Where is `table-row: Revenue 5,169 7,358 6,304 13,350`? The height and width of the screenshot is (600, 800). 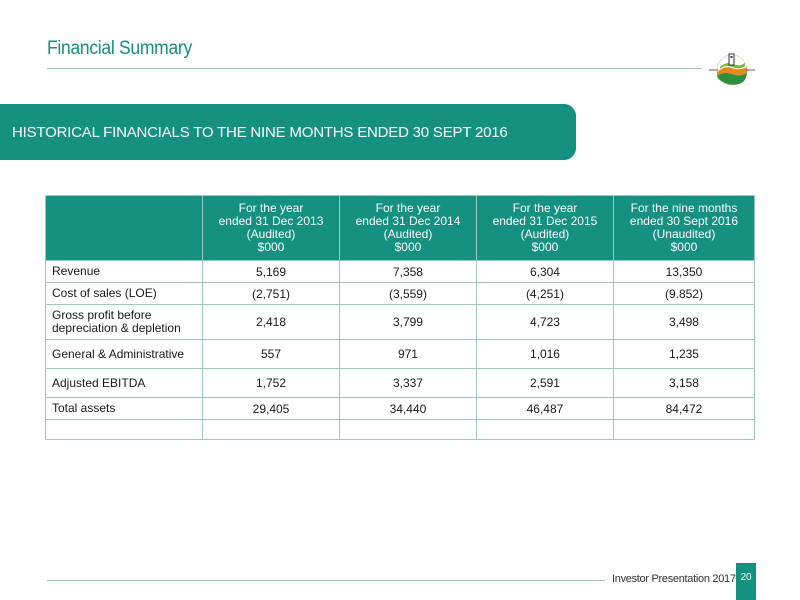 table-row: Revenue 5,169 7,358 6,304 13,350 is located at coordinates (400, 271).